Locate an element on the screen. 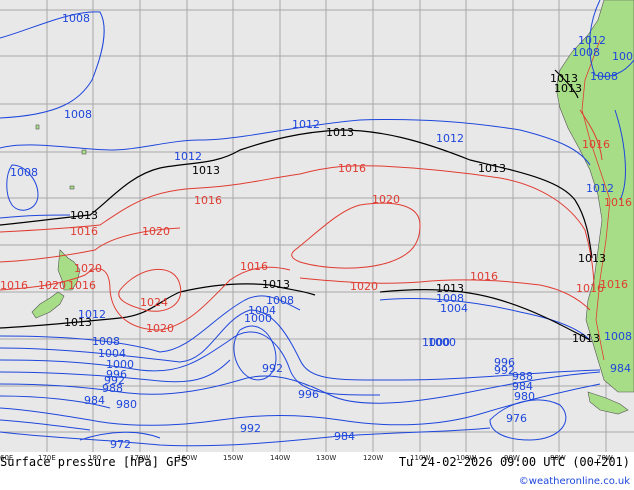 Image resolution: width=634 pixels, height=490 pixels. lon-tick: 150W is located at coordinates (233, 458).